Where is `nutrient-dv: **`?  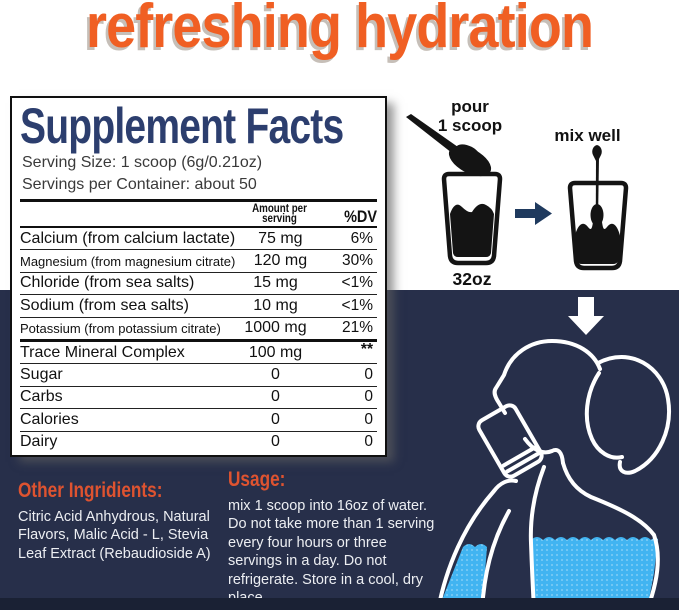
nutrient-dv: ** is located at coordinates (366, 349).